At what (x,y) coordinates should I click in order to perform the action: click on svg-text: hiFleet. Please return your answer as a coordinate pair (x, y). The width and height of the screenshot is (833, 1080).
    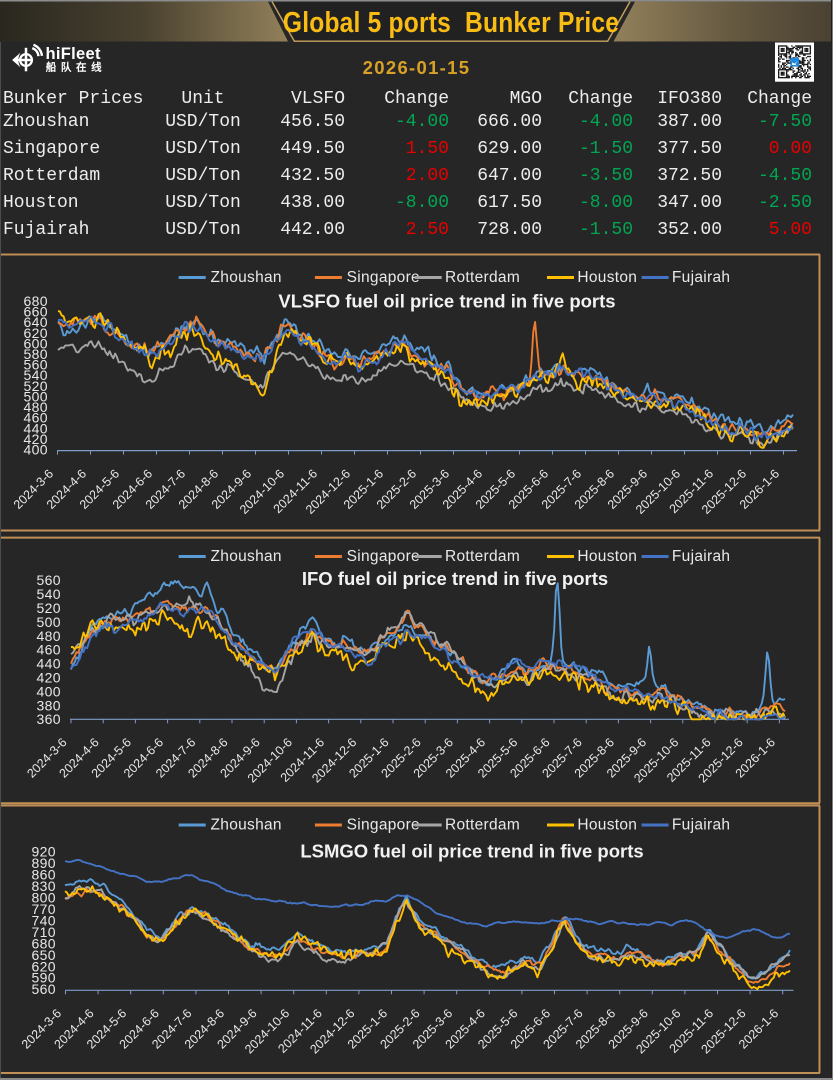
    Looking at the image, I should click on (73, 54).